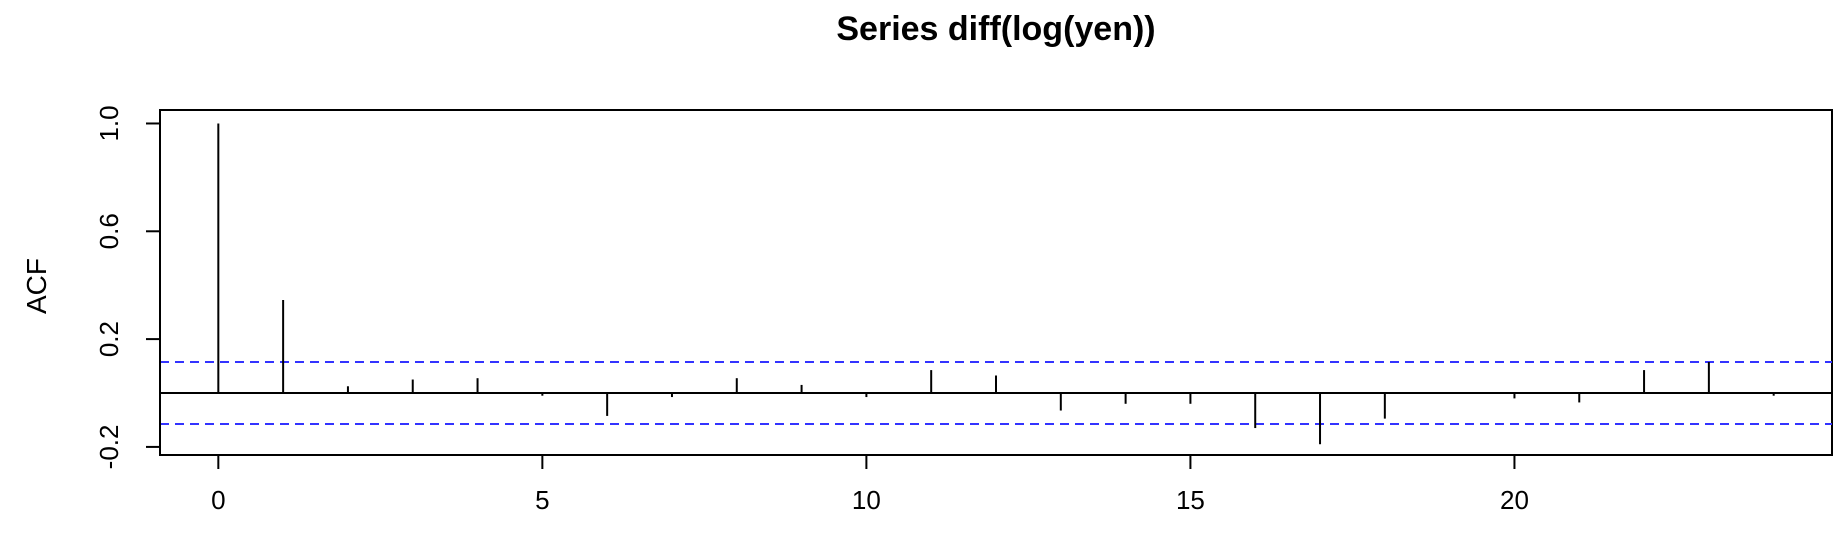 Image resolution: width=1844 pixels, height=544 pixels. What do you see at coordinates (866, 500) in the screenshot?
I see `x-tick-label: 10` at bounding box center [866, 500].